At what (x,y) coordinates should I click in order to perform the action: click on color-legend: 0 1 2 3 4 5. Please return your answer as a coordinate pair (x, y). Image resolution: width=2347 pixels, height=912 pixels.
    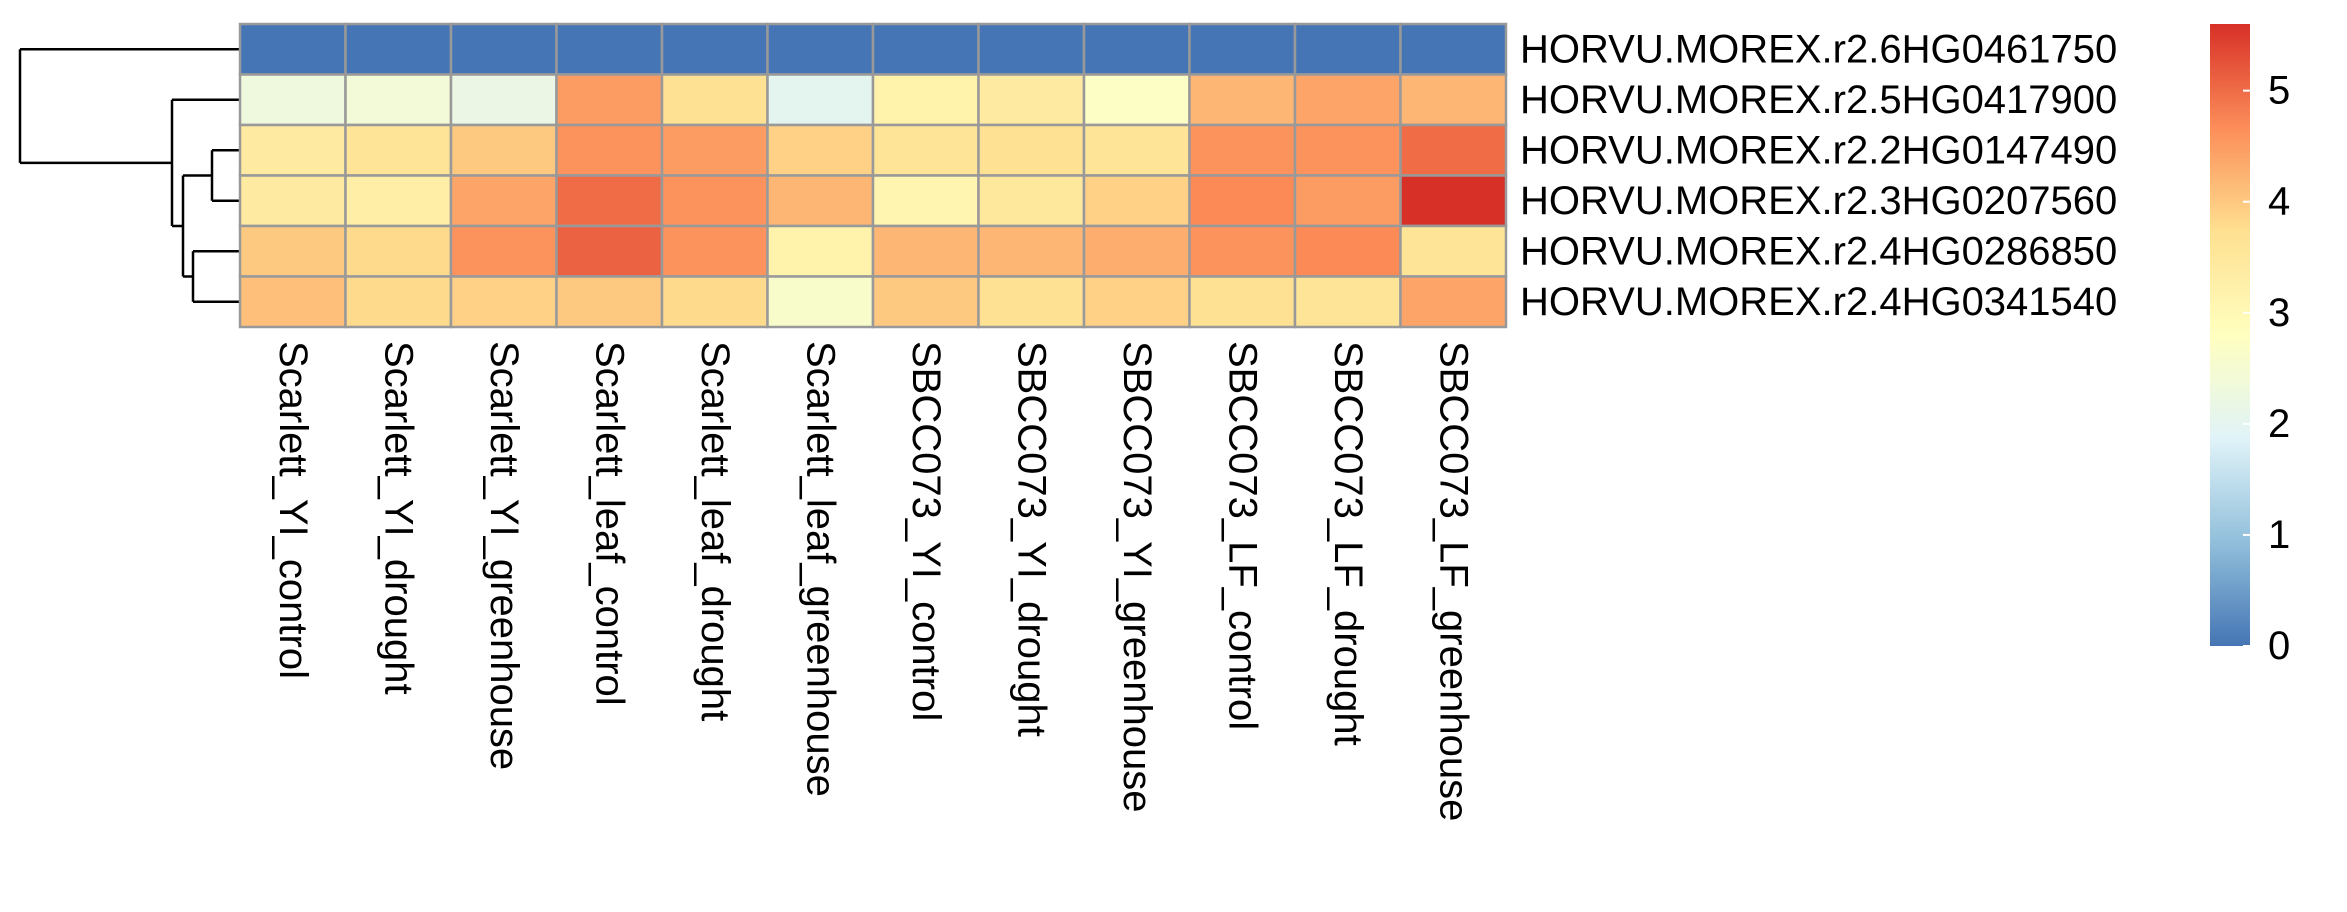
    Looking at the image, I should click on (2250, 346).